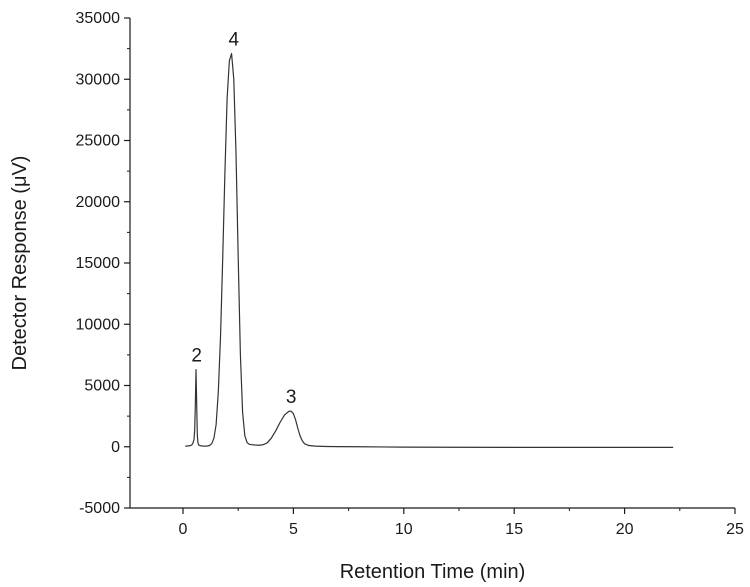 The width and height of the screenshot is (750, 587). What do you see at coordinates (183, 529) in the screenshot?
I see `x-tick-label: 0` at bounding box center [183, 529].